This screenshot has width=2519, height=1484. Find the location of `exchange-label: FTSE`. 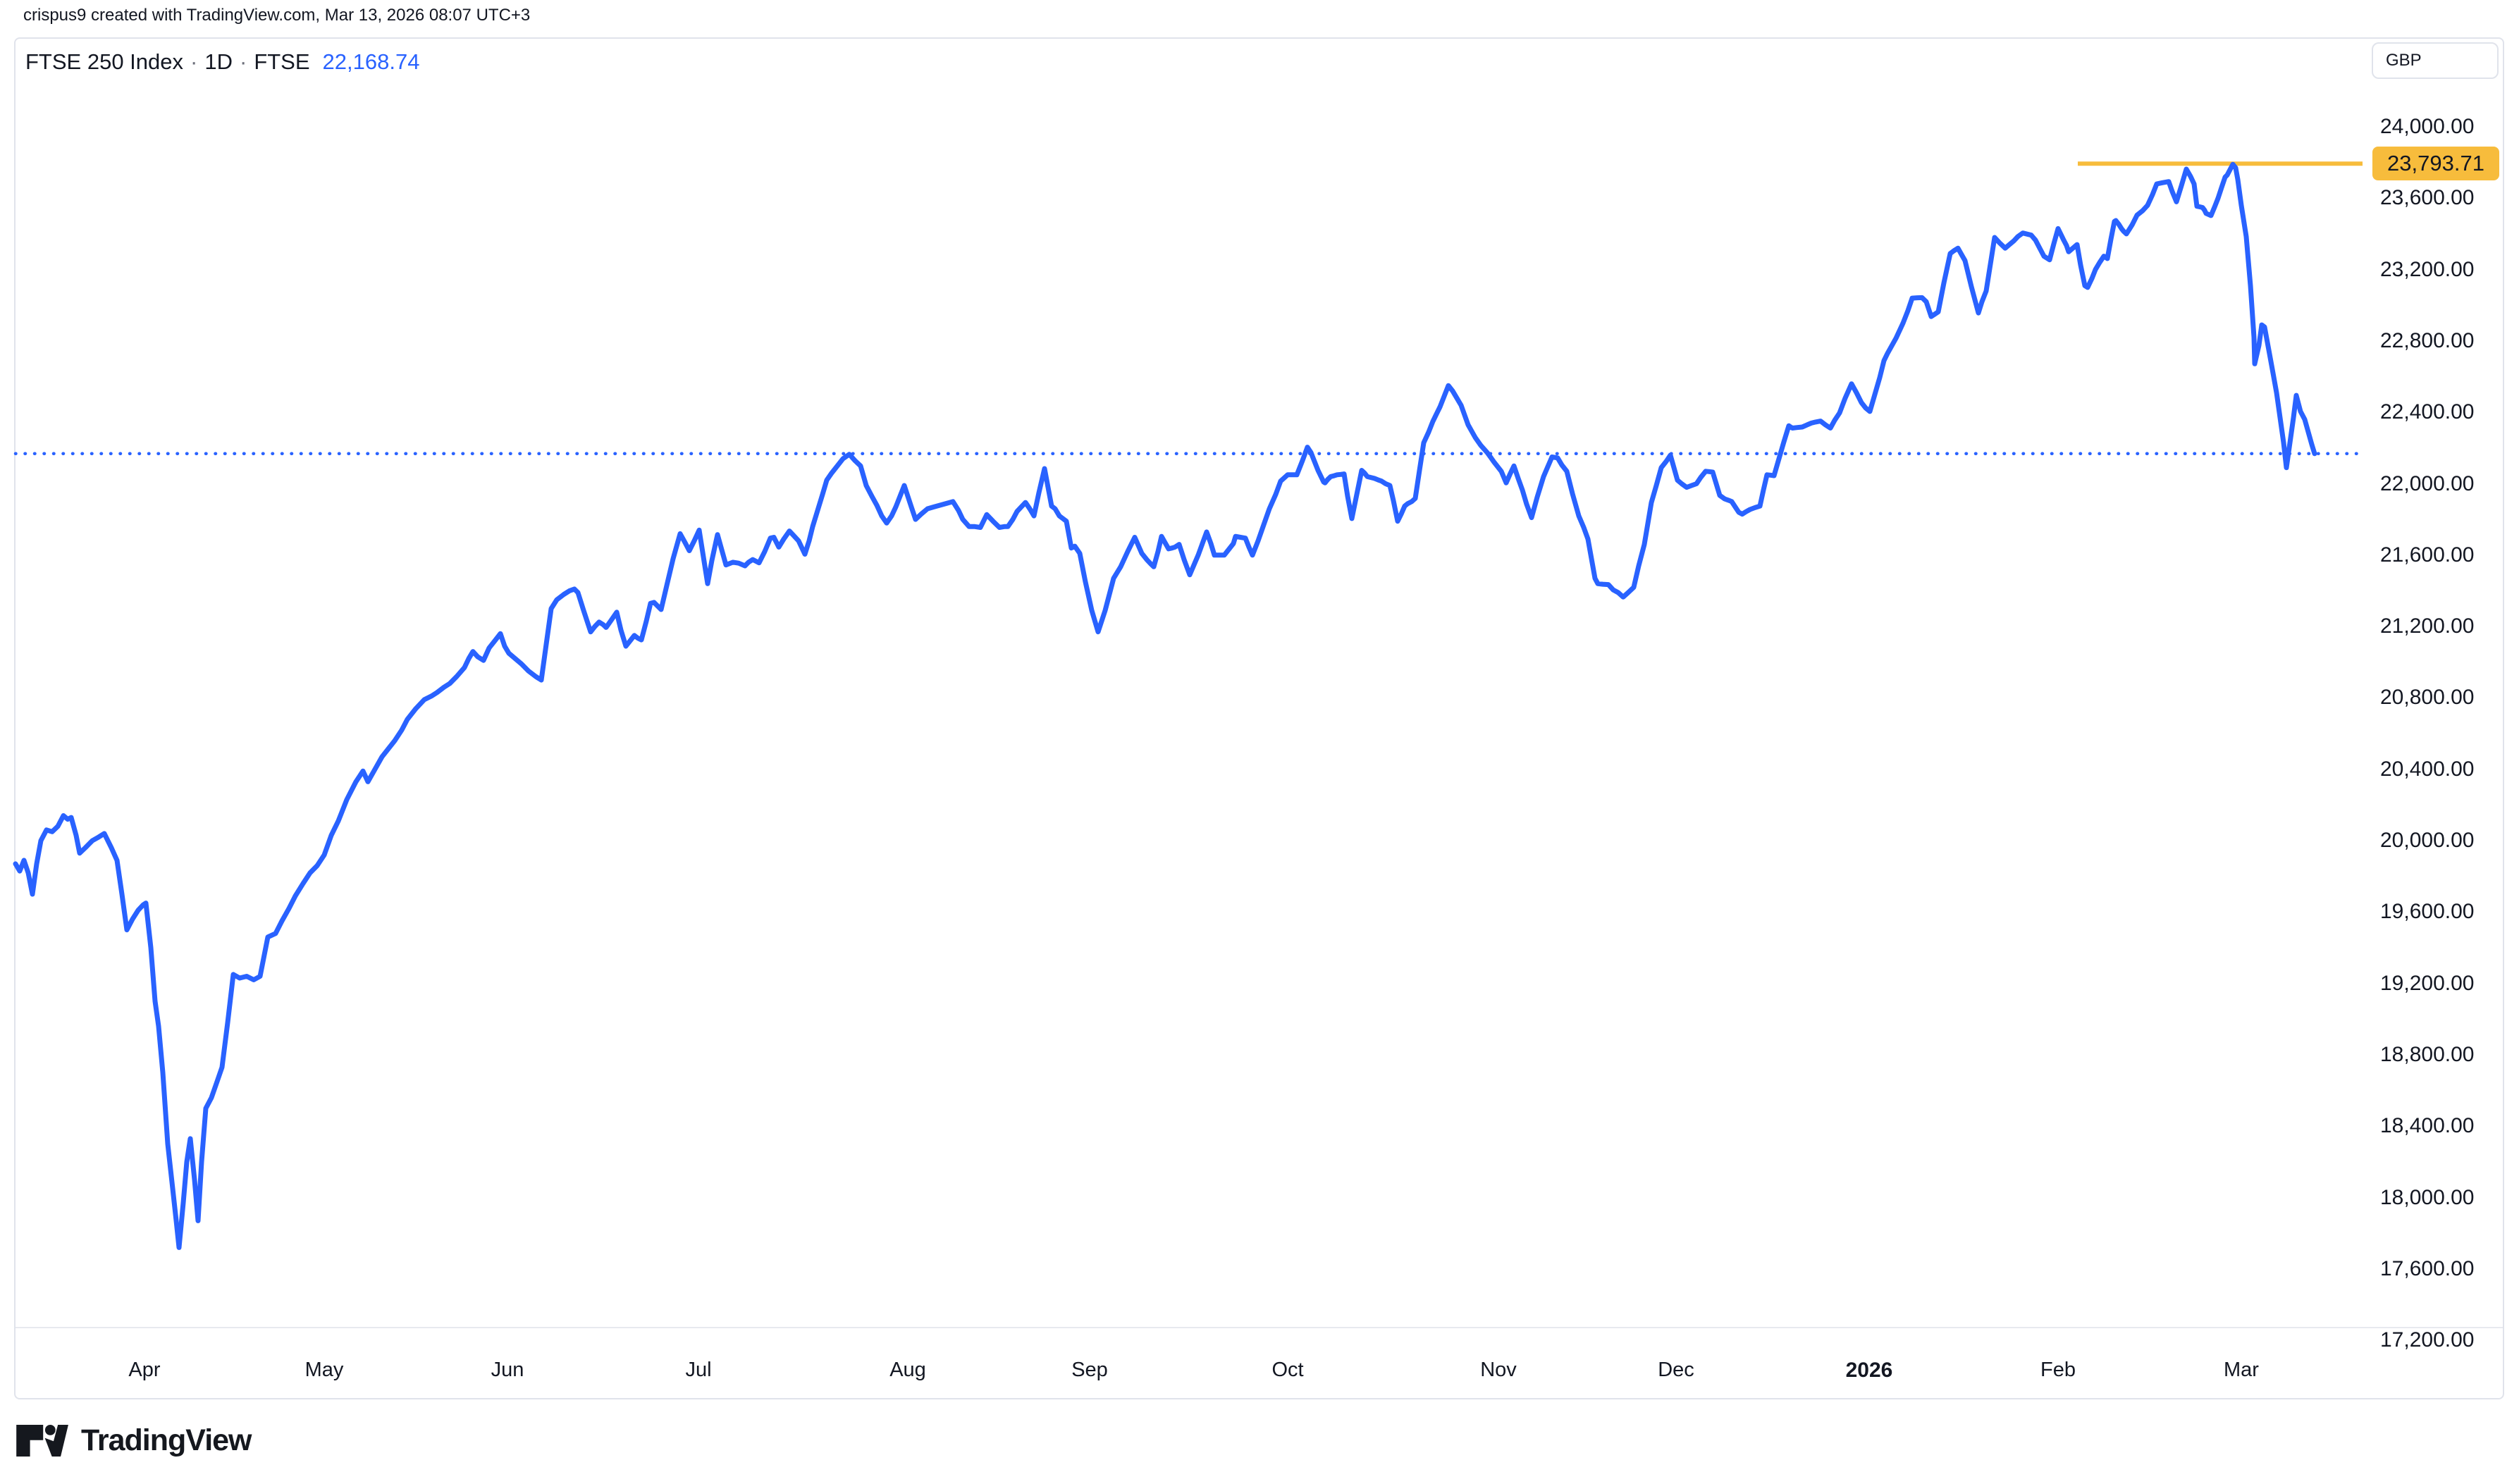

exchange-label: FTSE is located at coordinates (282, 61).